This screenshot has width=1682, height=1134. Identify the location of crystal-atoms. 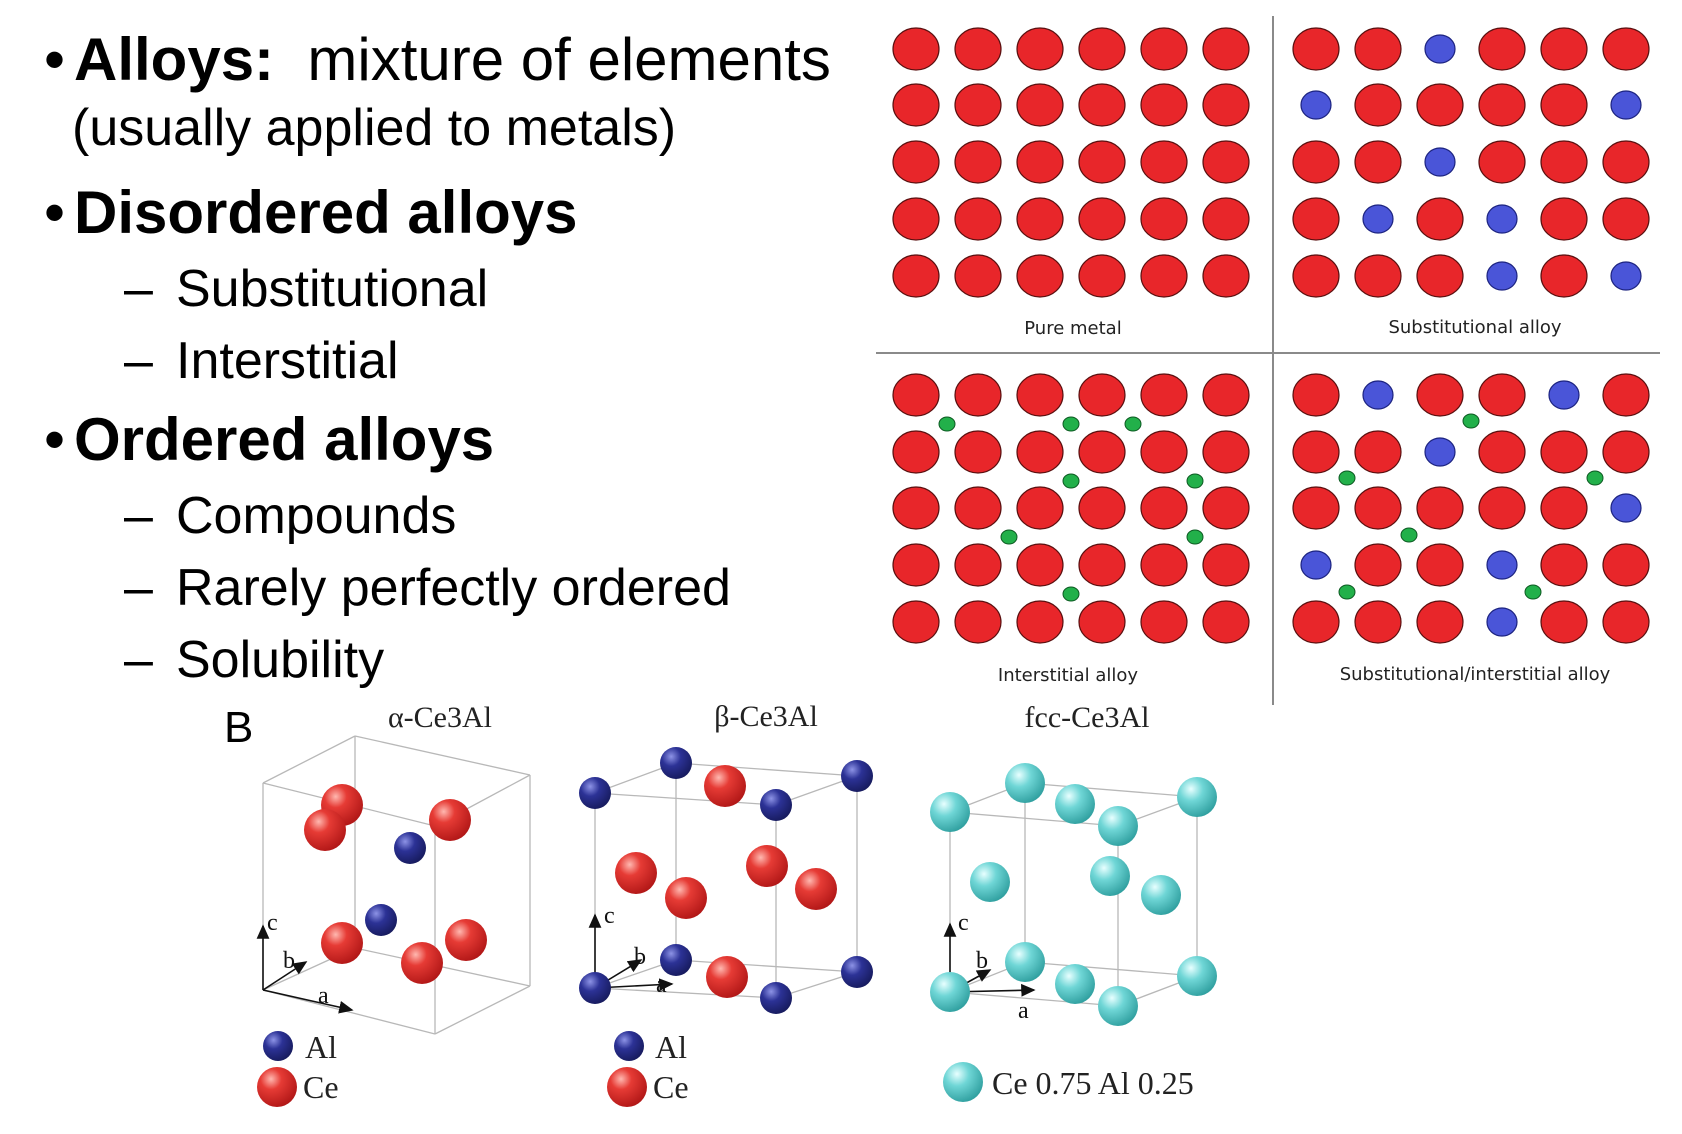
(736, 886).